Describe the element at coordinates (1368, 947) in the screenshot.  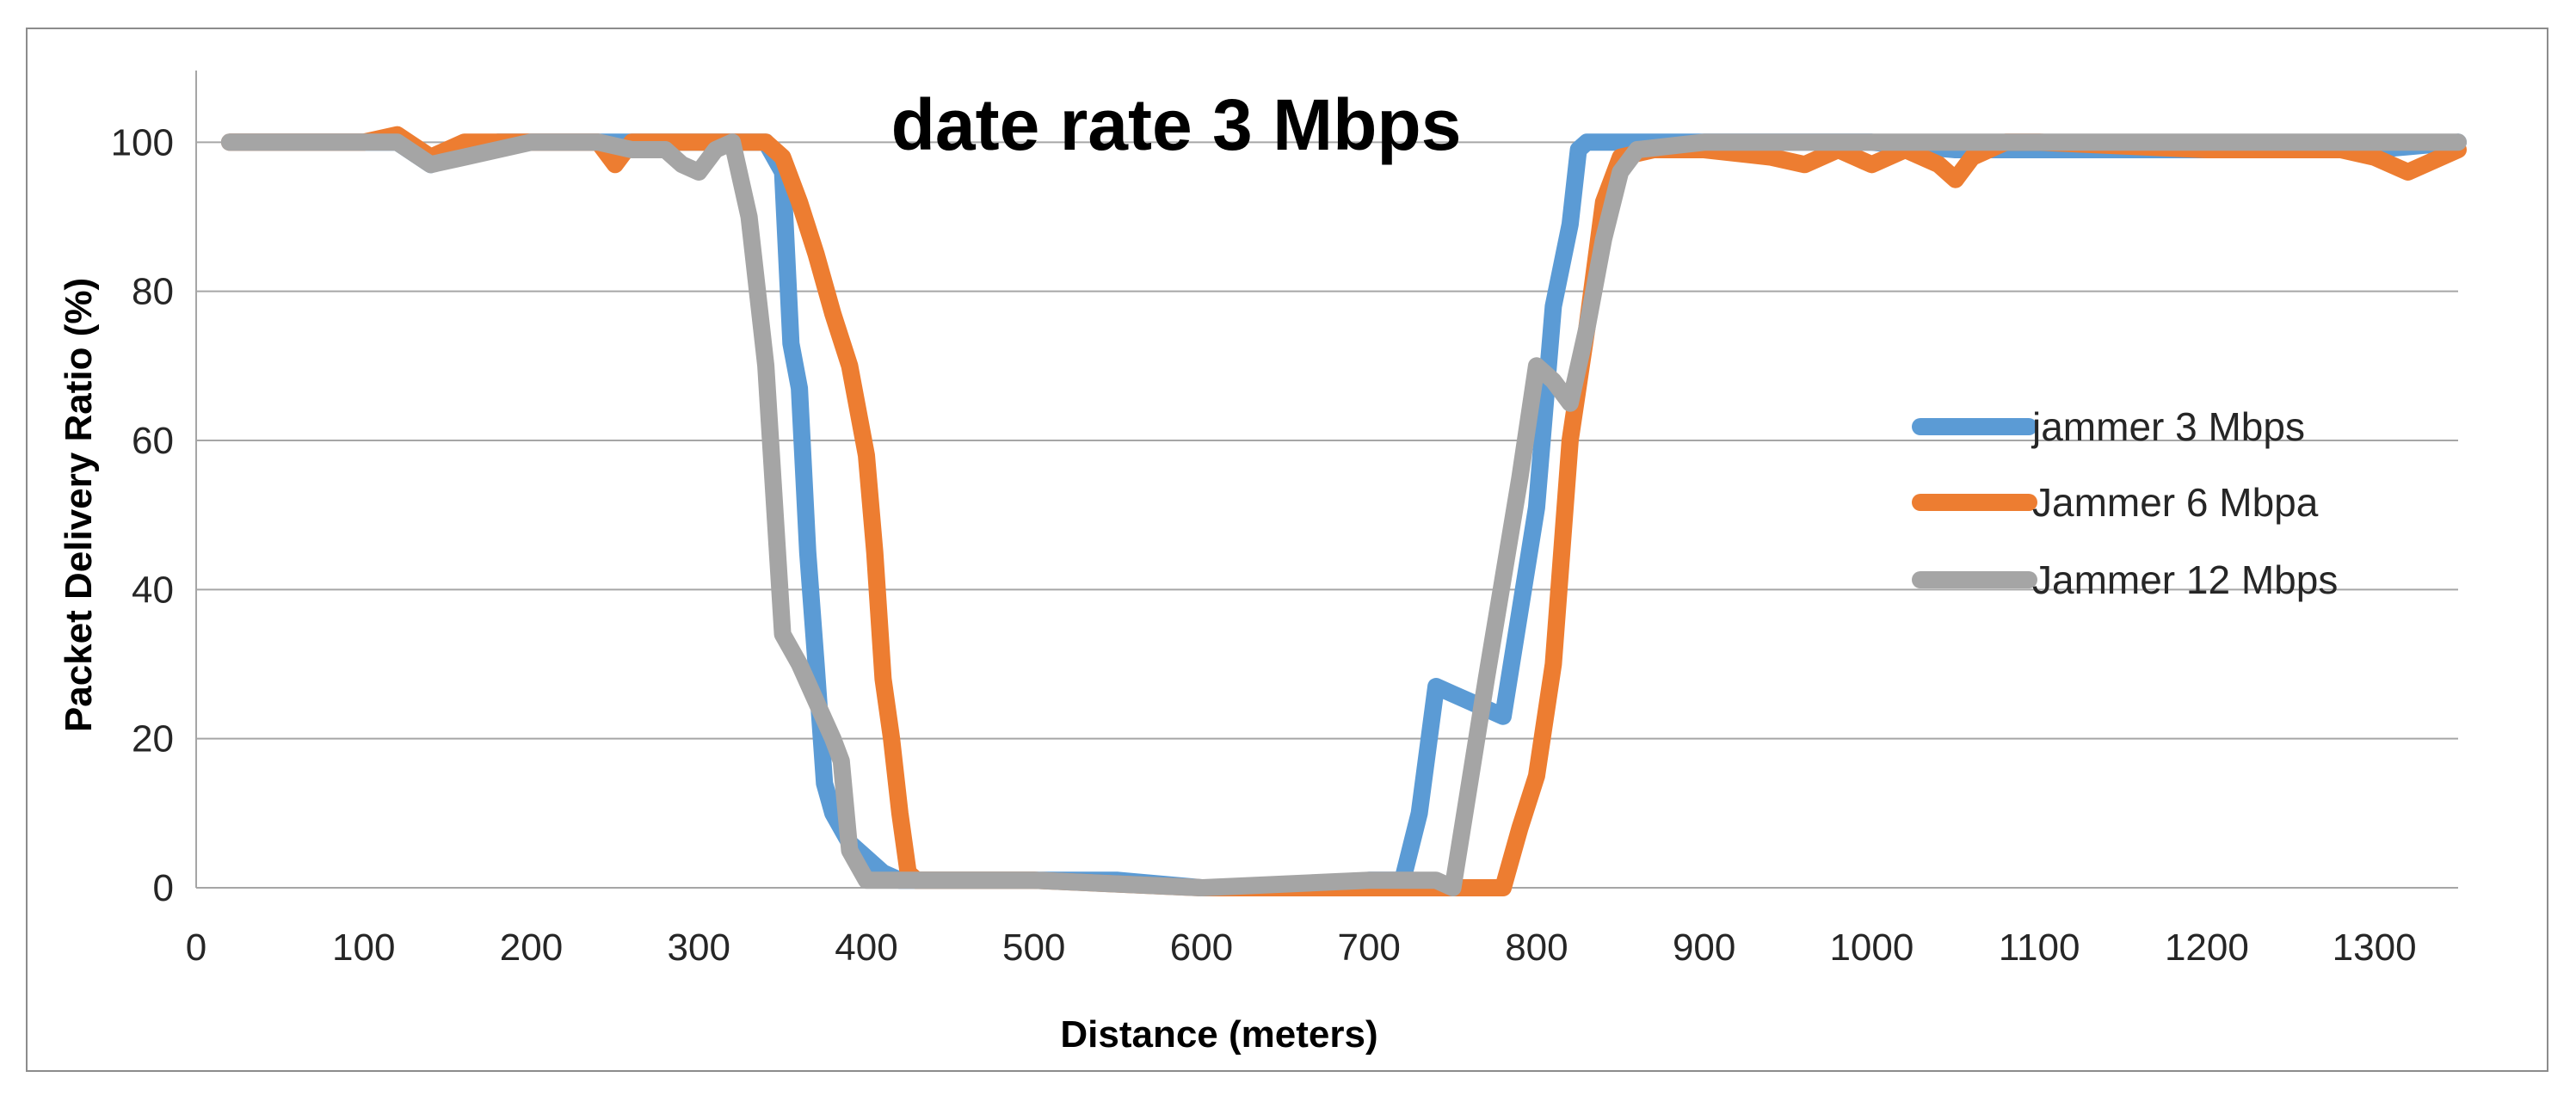
I see `x-tick-label: 700` at that location.